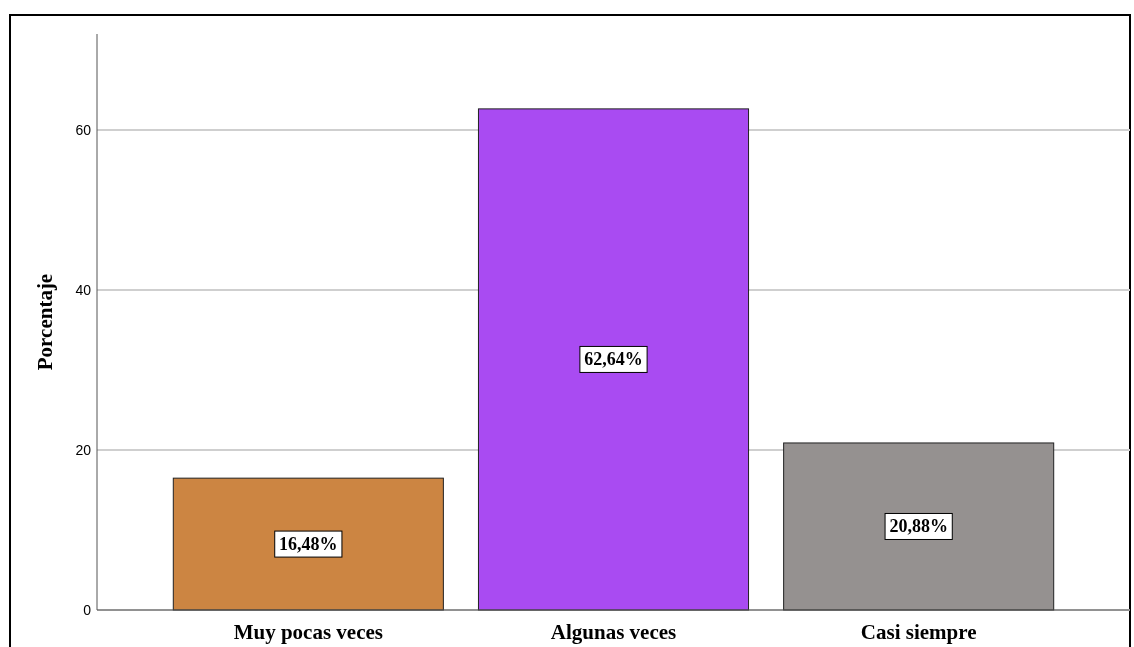 The height and width of the screenshot is (647, 1134). Describe the element at coordinates (918, 632) in the screenshot. I see `x-tick-label: Casi siempre` at that location.